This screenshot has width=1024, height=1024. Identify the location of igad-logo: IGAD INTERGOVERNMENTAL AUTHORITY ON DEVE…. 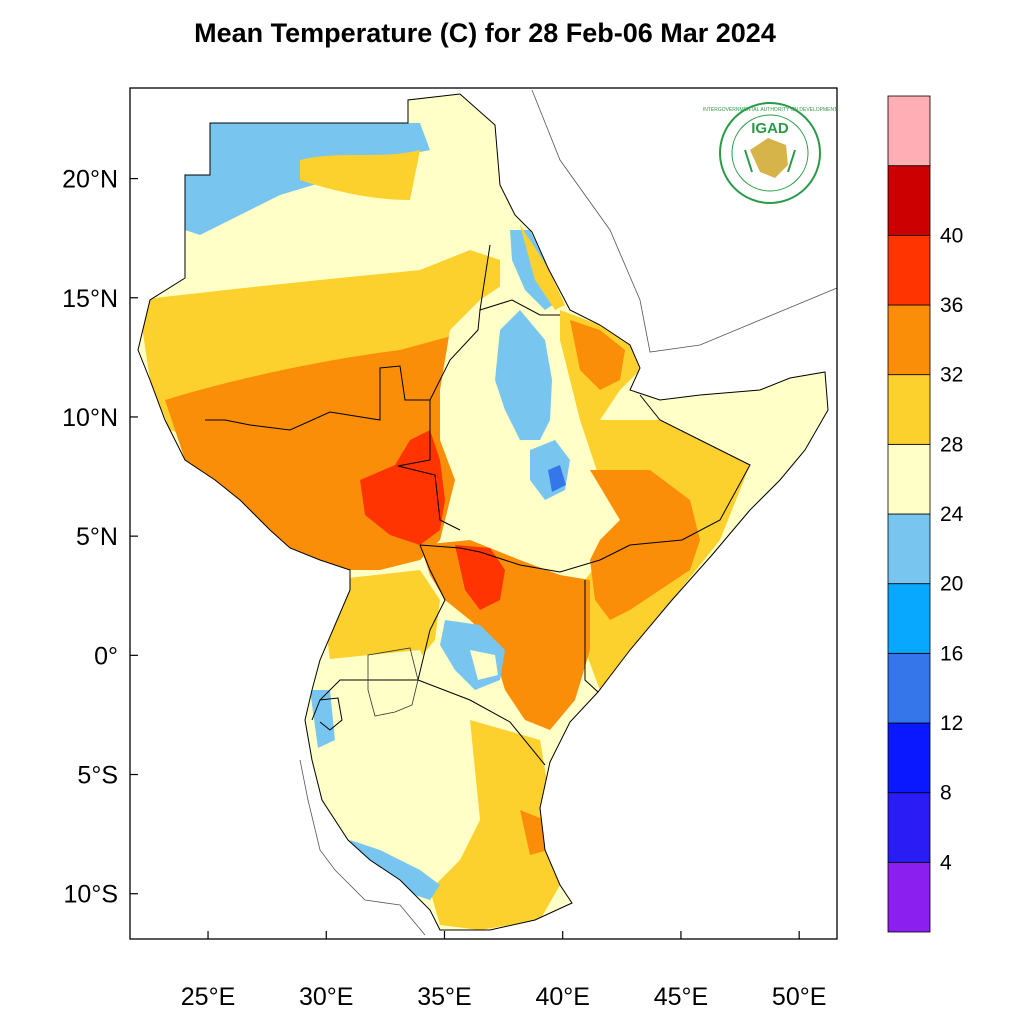
(770, 153).